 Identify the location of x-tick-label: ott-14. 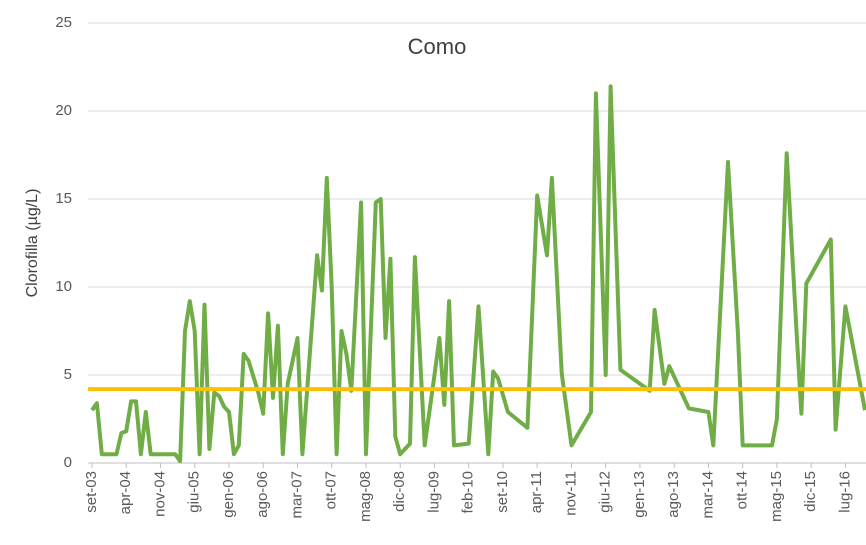
(742, 490).